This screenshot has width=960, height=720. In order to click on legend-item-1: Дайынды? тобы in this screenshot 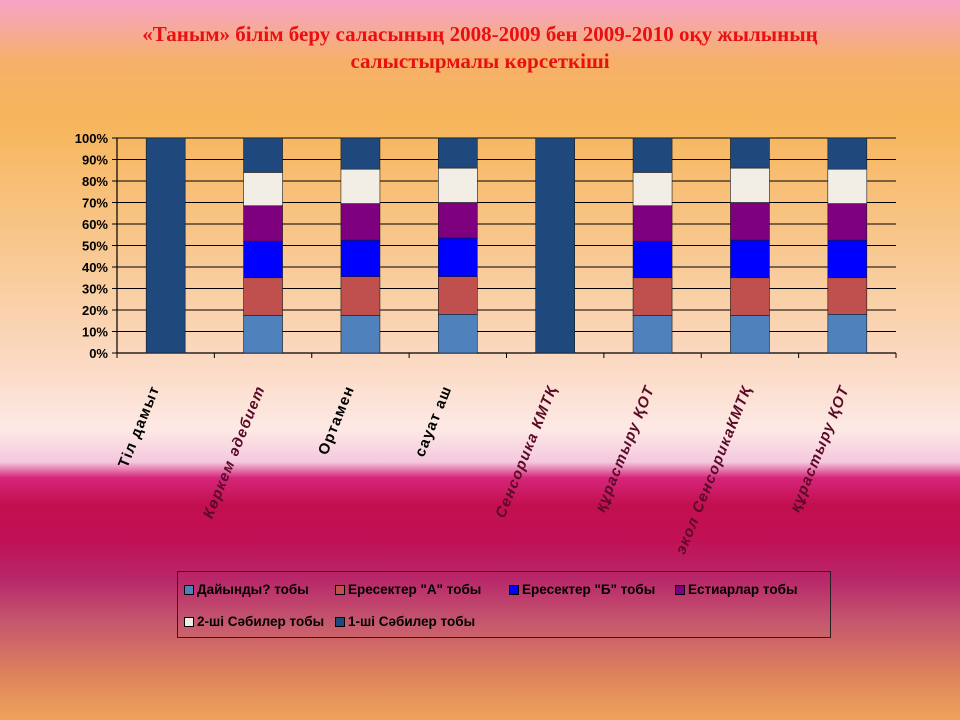, I will do `click(246, 589)`.